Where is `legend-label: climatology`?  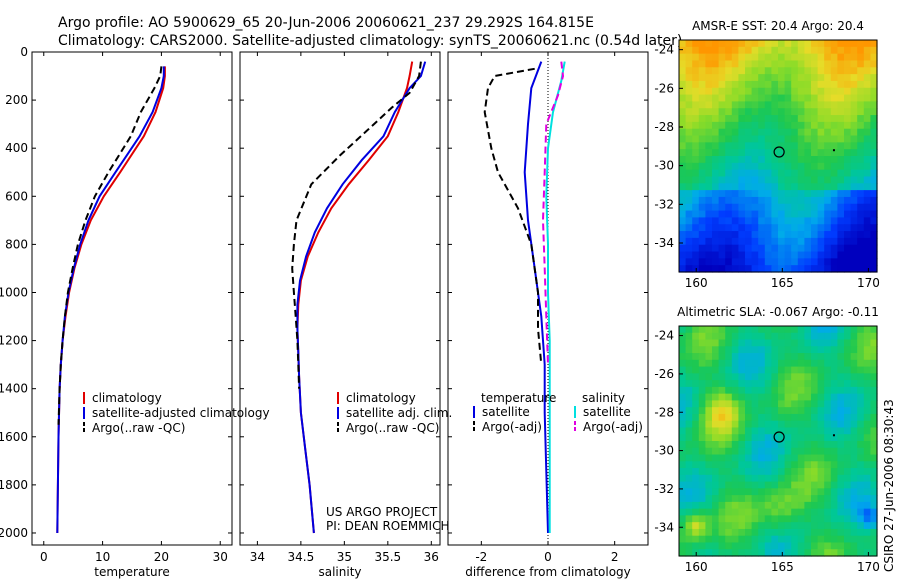 legend-label: climatology is located at coordinates (381, 398).